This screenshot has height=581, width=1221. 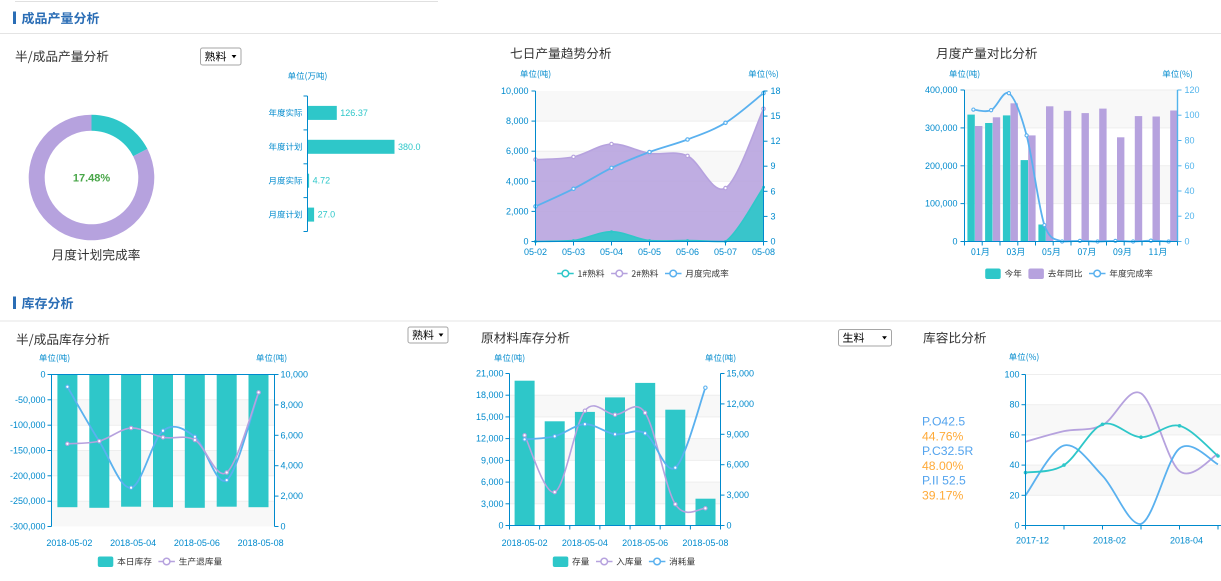 I want to click on svg-text: P.O42.5, so click(x=943, y=422).